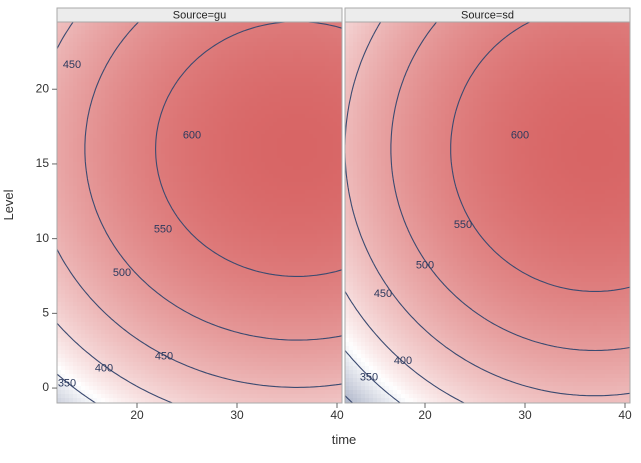 This screenshot has height=463, width=641. What do you see at coordinates (200, 15) in the screenshot?
I see `panel-title: Source=gu` at bounding box center [200, 15].